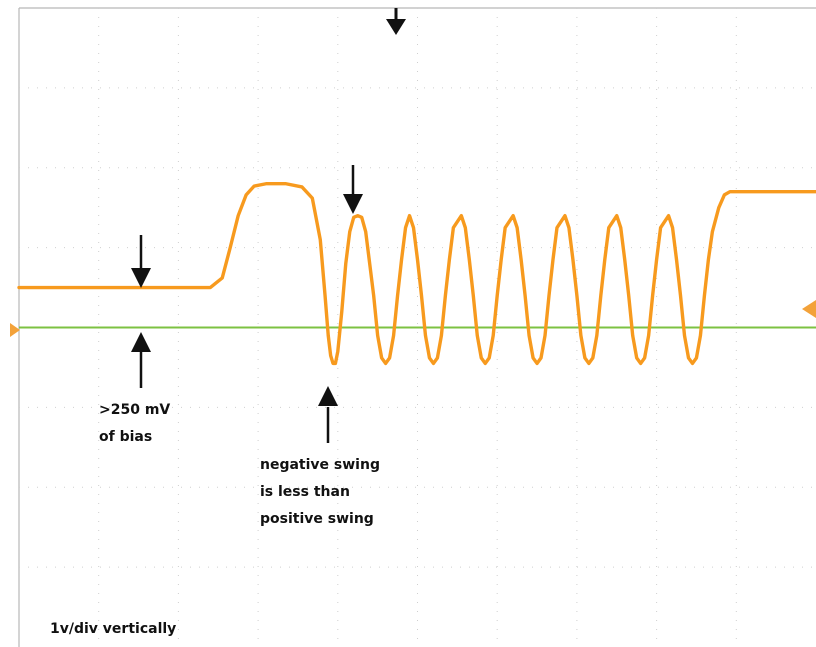 Image resolution: width=816 pixels, height=647 pixels. I want to click on swing-label-line-2: is less than, so click(305, 492).